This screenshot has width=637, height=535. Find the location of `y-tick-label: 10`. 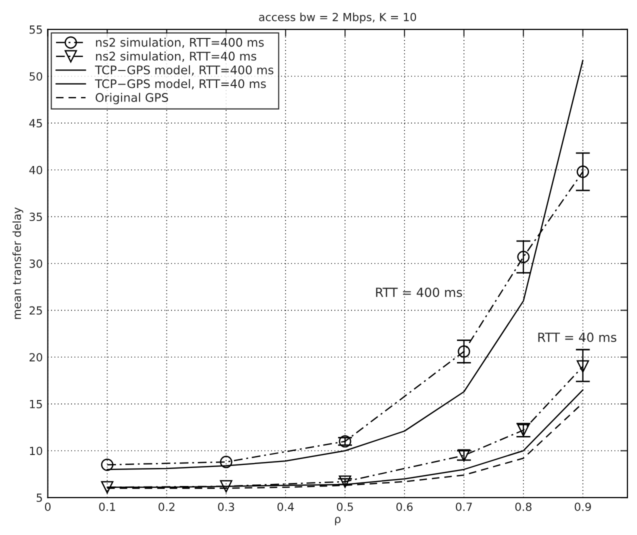

y-tick-label: 10 is located at coordinates (36, 451).